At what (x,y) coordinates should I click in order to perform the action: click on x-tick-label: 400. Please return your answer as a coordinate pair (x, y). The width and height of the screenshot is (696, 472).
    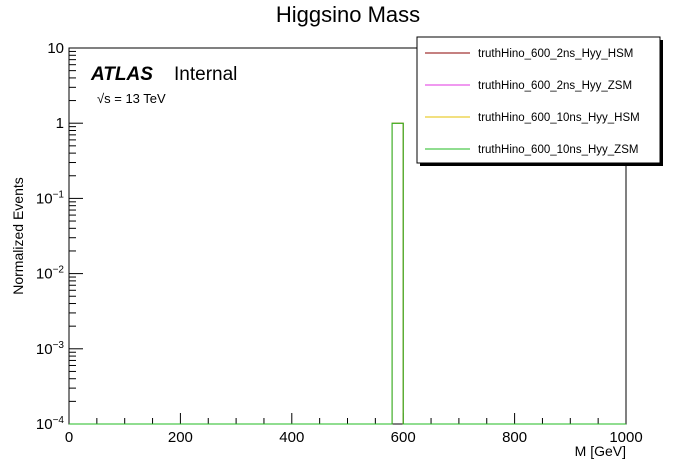
    Looking at the image, I should click on (291, 437).